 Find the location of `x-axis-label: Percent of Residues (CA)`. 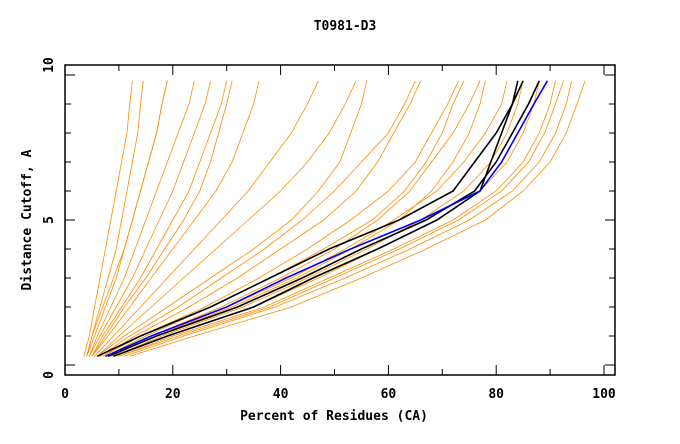

x-axis-label: Percent of Residues (CA) is located at coordinates (334, 416).